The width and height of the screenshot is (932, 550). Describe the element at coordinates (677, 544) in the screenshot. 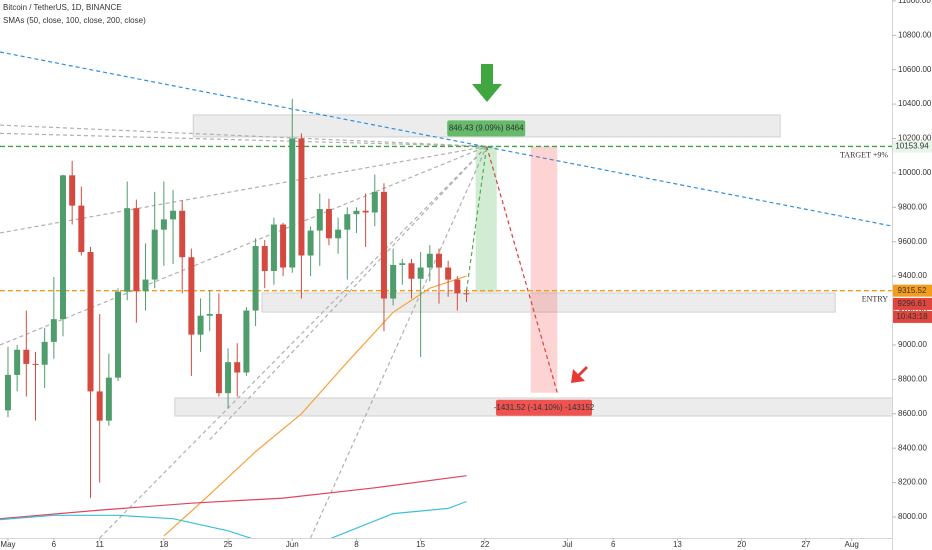

I see `x-tick-label: 13` at that location.